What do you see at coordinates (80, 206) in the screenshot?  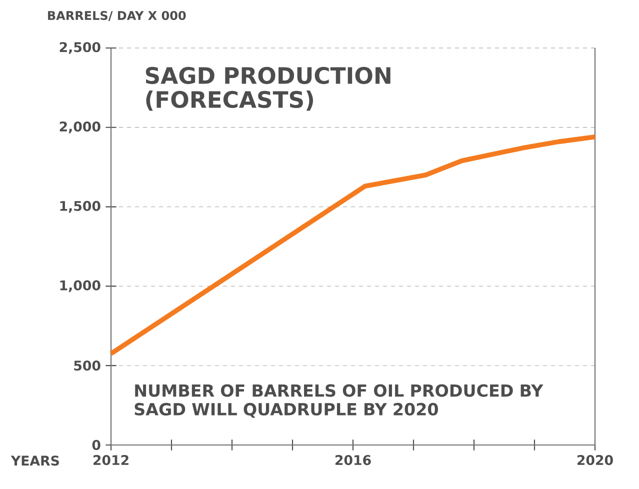 I see `y-tick-label: 1,500` at bounding box center [80, 206].